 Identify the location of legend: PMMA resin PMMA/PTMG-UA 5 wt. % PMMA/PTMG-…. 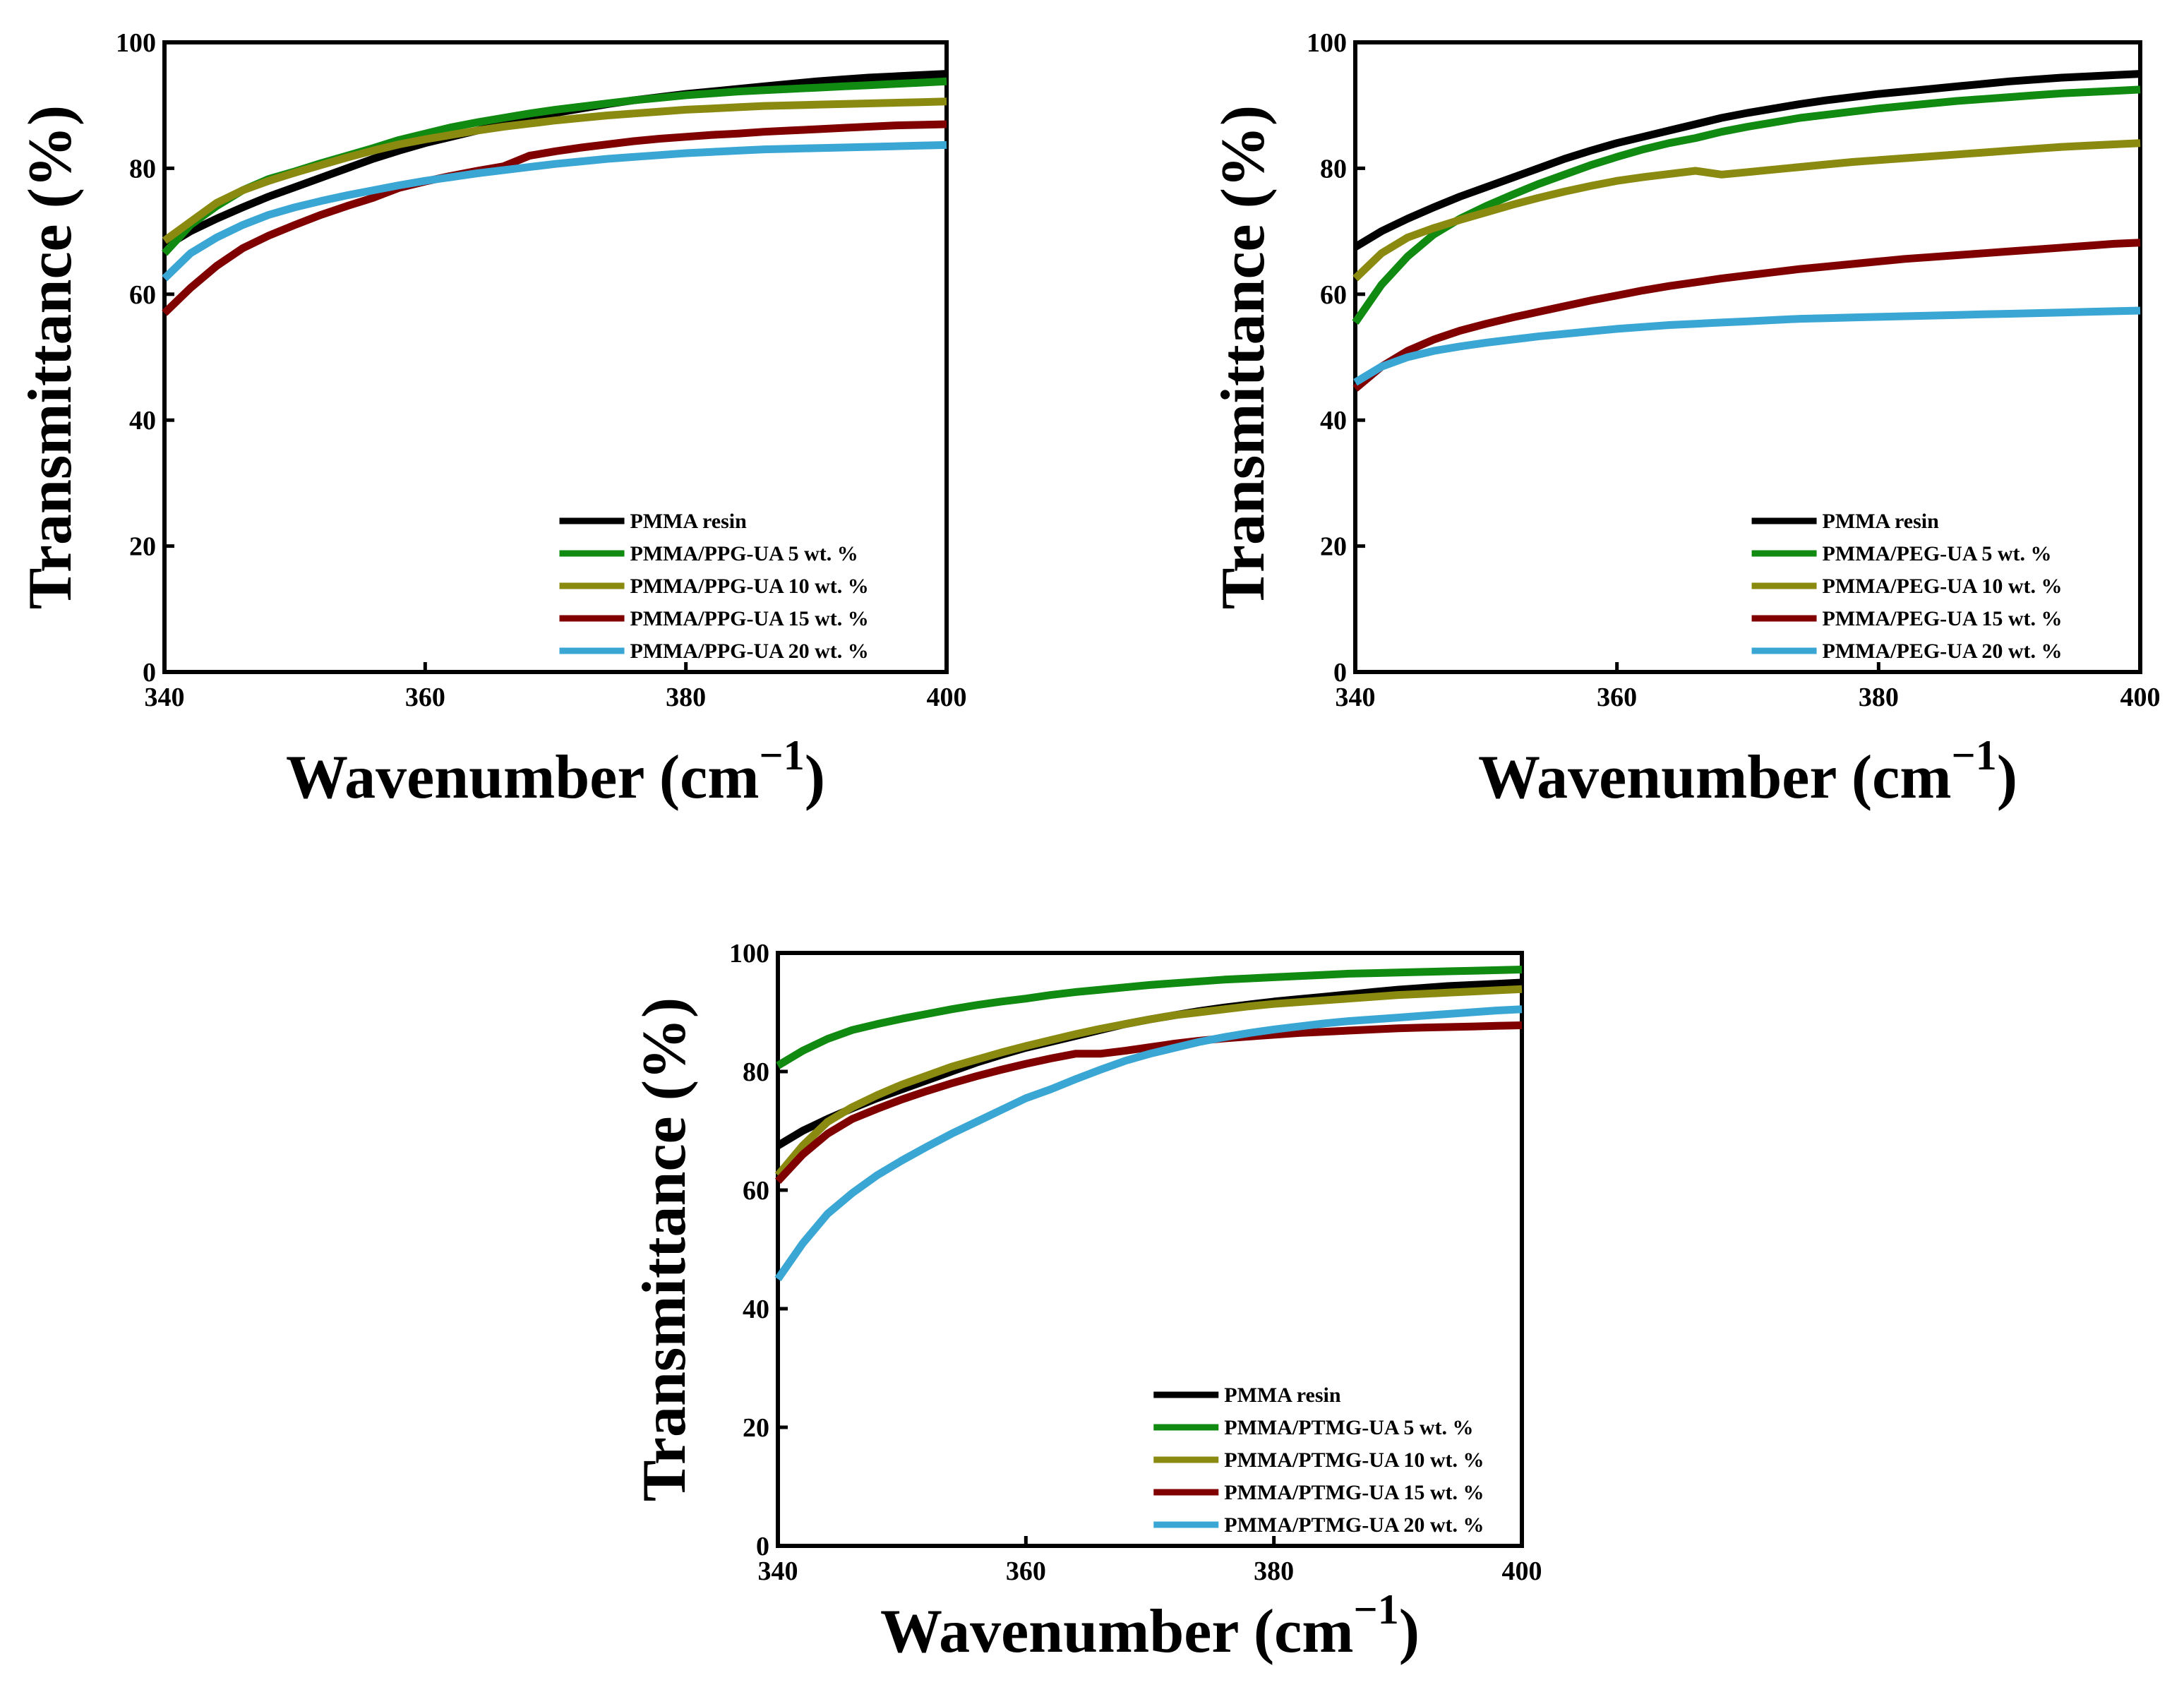
(1318, 1461).